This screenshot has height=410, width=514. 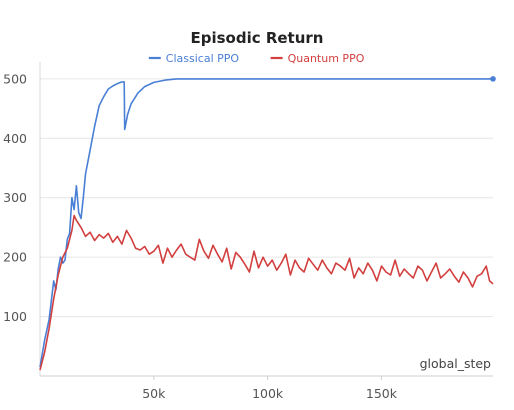 What do you see at coordinates (15, 78) in the screenshot?
I see `y-tick-label: 500` at bounding box center [15, 78].